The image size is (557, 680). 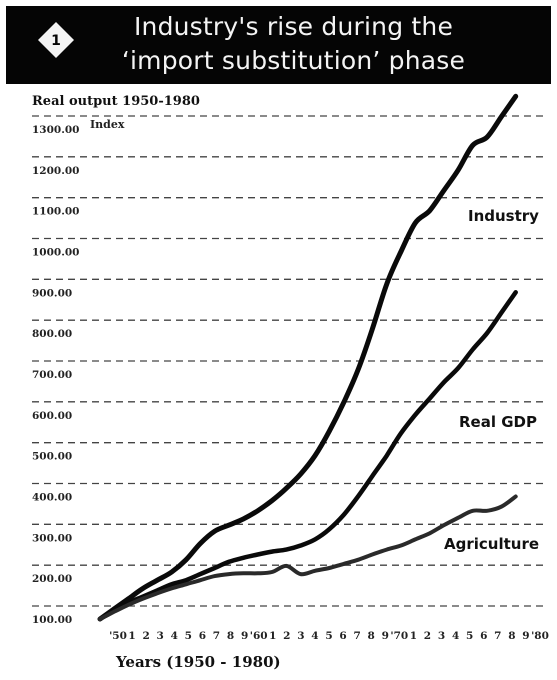 I want to click on y-tick-label: 200.00, so click(x=52, y=579).